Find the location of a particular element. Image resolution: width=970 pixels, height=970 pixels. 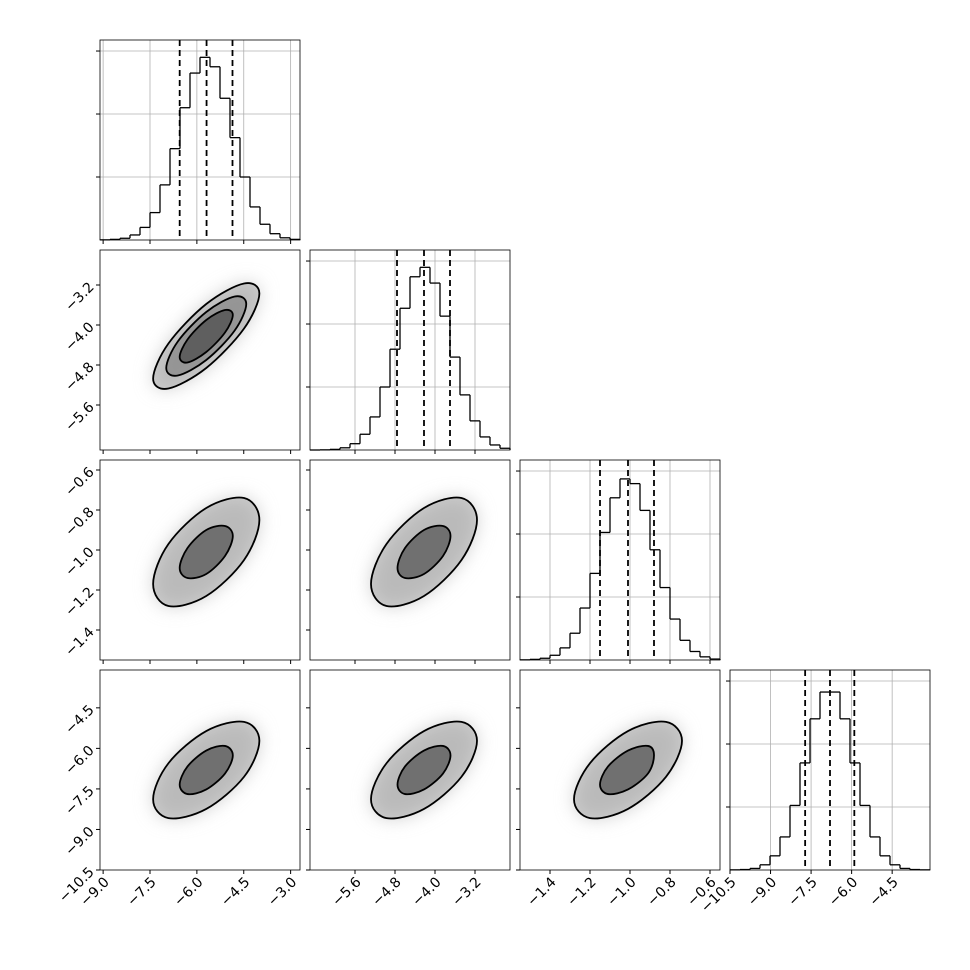

y-tick-label: −9.0 is located at coordinates (79, 841).